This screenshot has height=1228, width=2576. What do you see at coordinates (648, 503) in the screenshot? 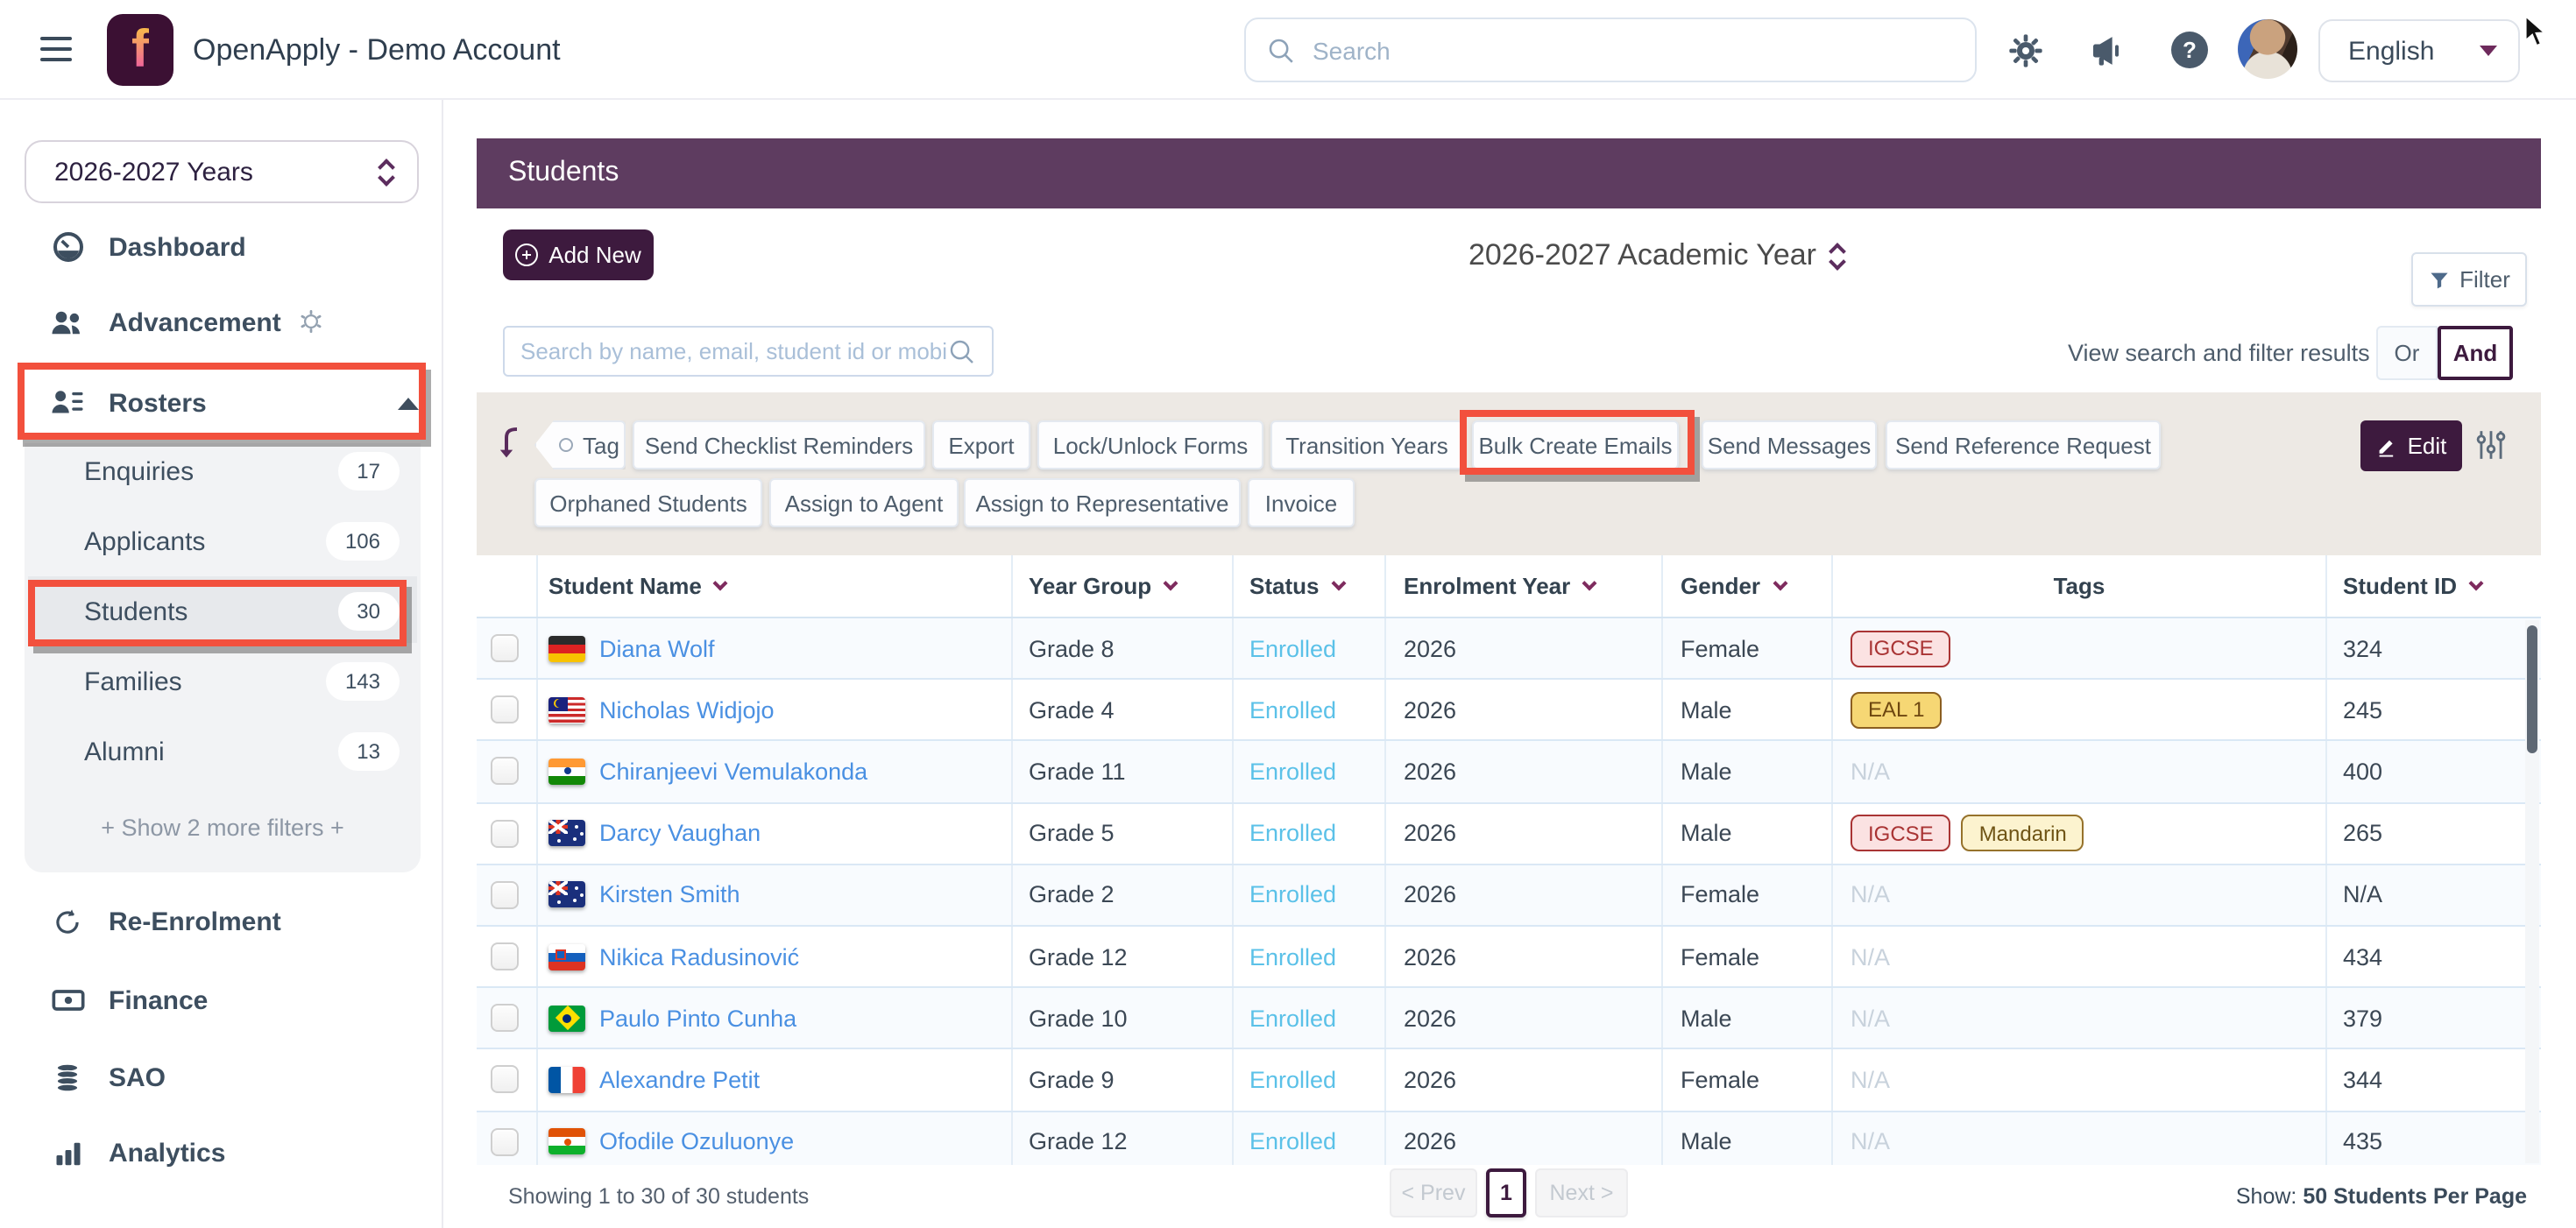
I see `orphaned-students-button: Orphaned Students` at bounding box center [648, 503].